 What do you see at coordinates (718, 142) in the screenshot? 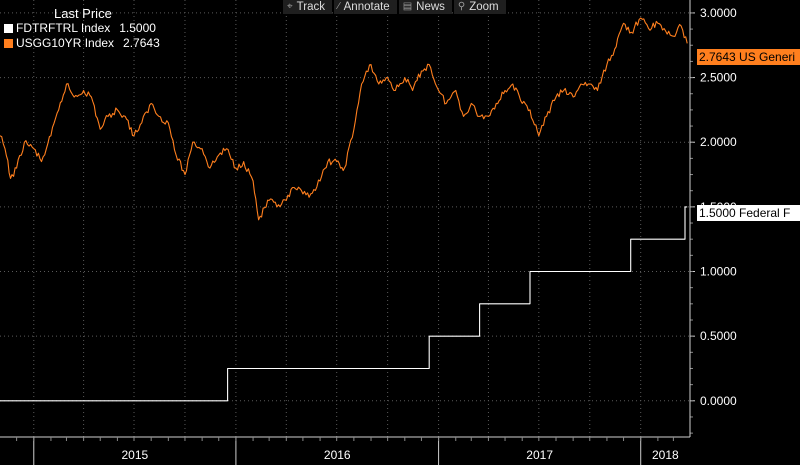
I see `y-tick-label: 2.0000` at bounding box center [718, 142].